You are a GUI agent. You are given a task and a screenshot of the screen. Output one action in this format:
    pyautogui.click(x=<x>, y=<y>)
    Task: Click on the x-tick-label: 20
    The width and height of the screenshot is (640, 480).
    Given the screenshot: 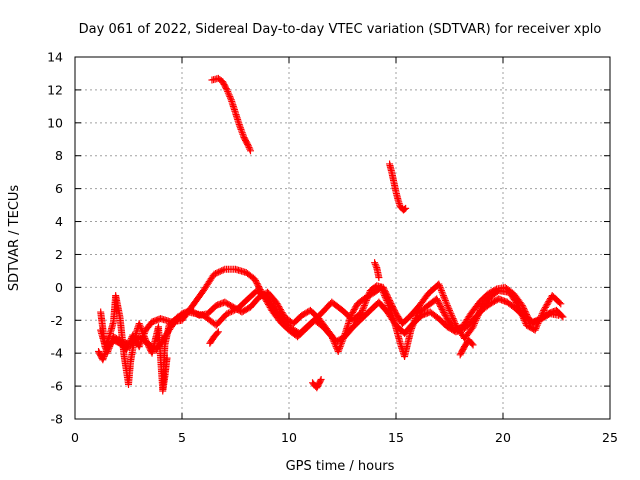 What is the action you would take?
    pyautogui.click(x=503, y=437)
    